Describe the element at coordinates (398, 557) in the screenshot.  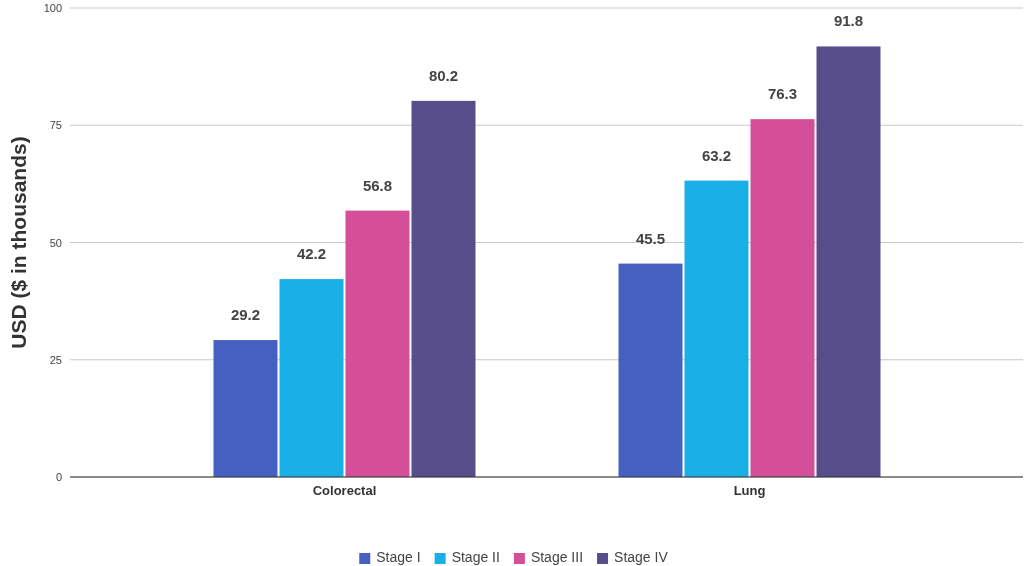
I see `legend-label: Stage I` at that location.